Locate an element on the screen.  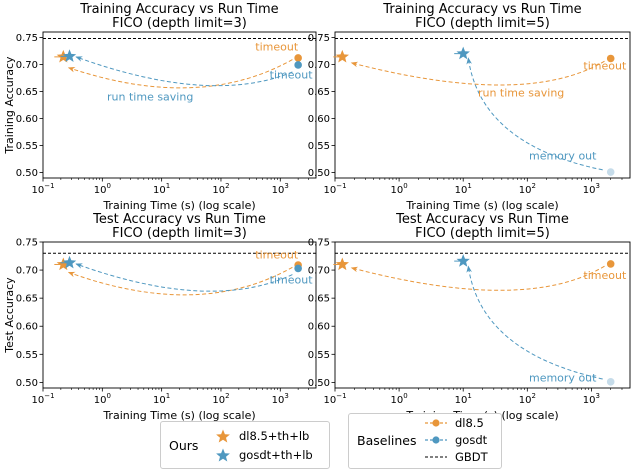
legend-baselines: Baselines dl8.5 gosdt GBDT is located at coordinates (425, 441).